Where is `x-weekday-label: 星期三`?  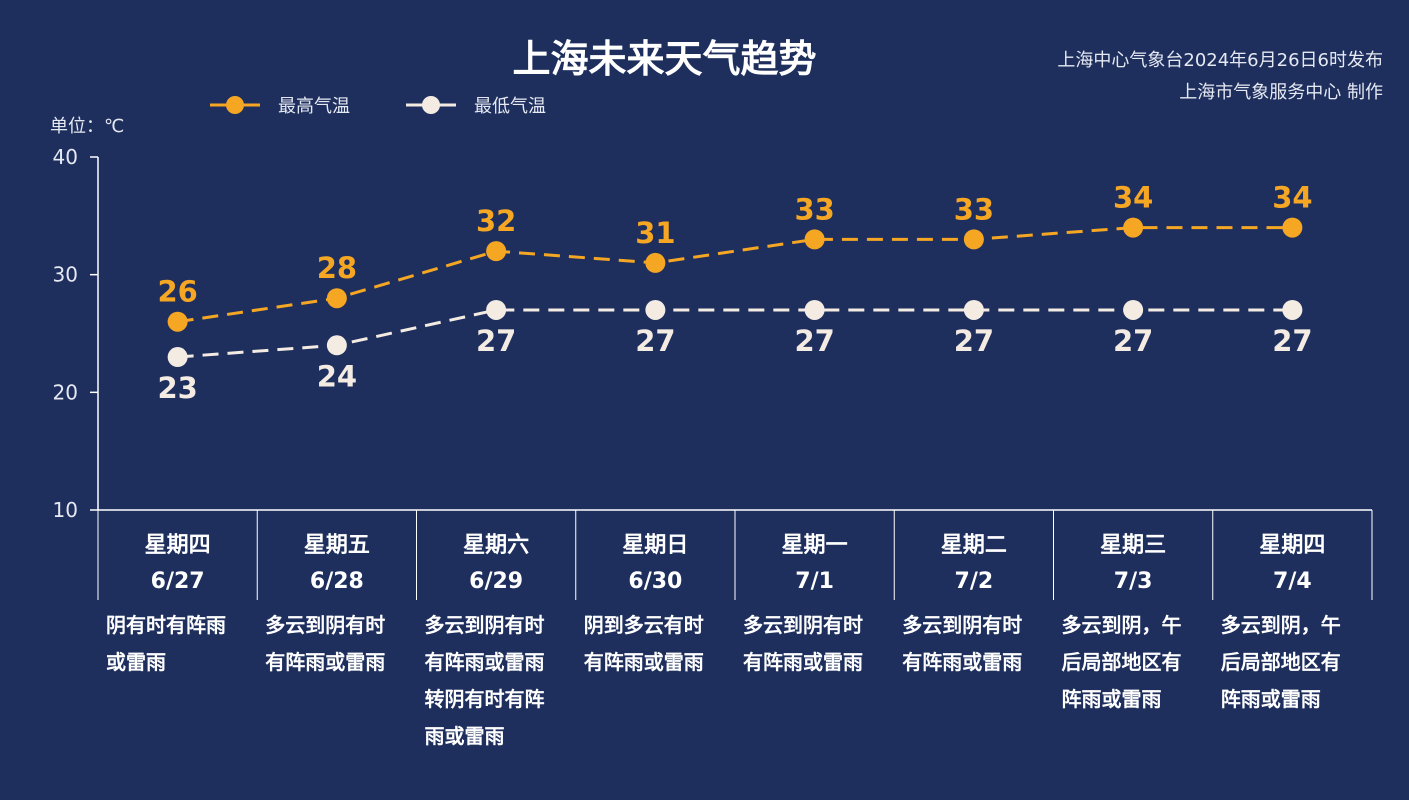 x-weekday-label: 星期三 is located at coordinates (1133, 545).